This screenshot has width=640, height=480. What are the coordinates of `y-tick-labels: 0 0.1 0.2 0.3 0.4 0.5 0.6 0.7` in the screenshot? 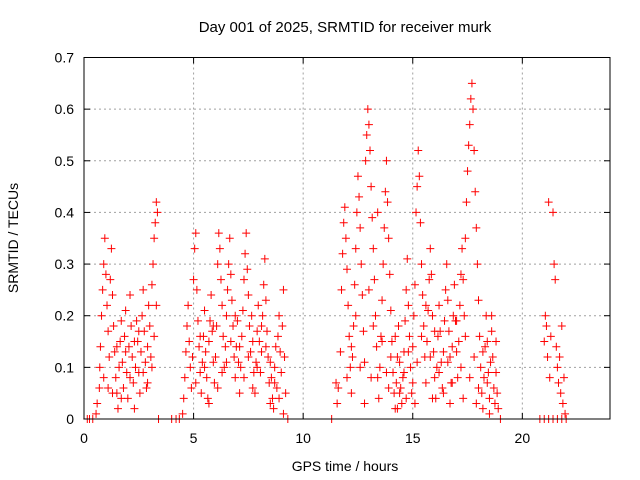 It's located at (65, 239).